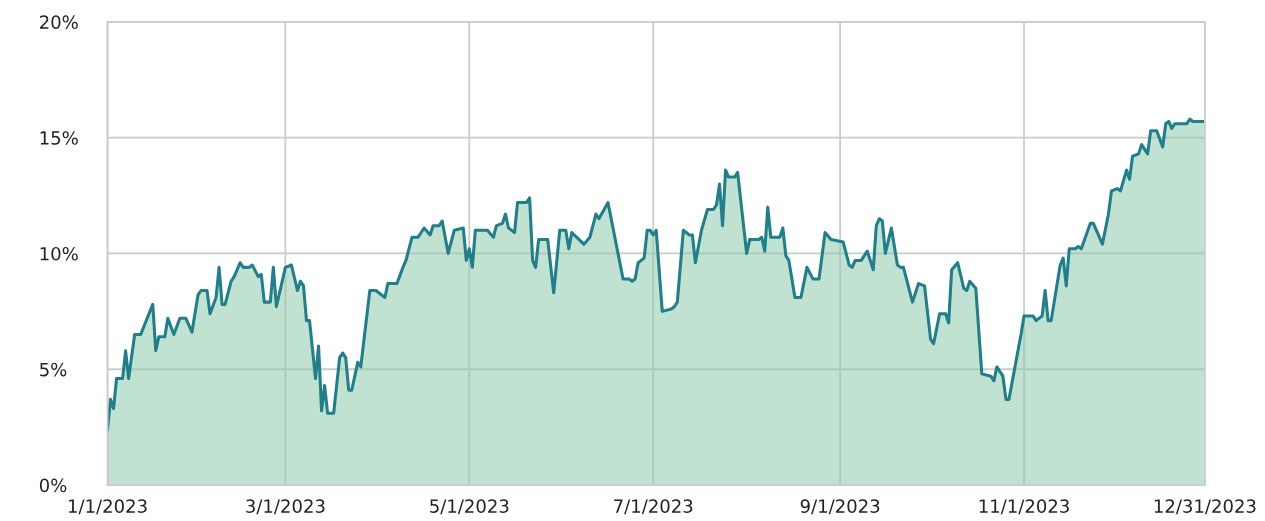 This screenshot has height=521, width=1265. What do you see at coordinates (59, 253) in the screenshot?
I see `y-tick-label: 10%` at bounding box center [59, 253].